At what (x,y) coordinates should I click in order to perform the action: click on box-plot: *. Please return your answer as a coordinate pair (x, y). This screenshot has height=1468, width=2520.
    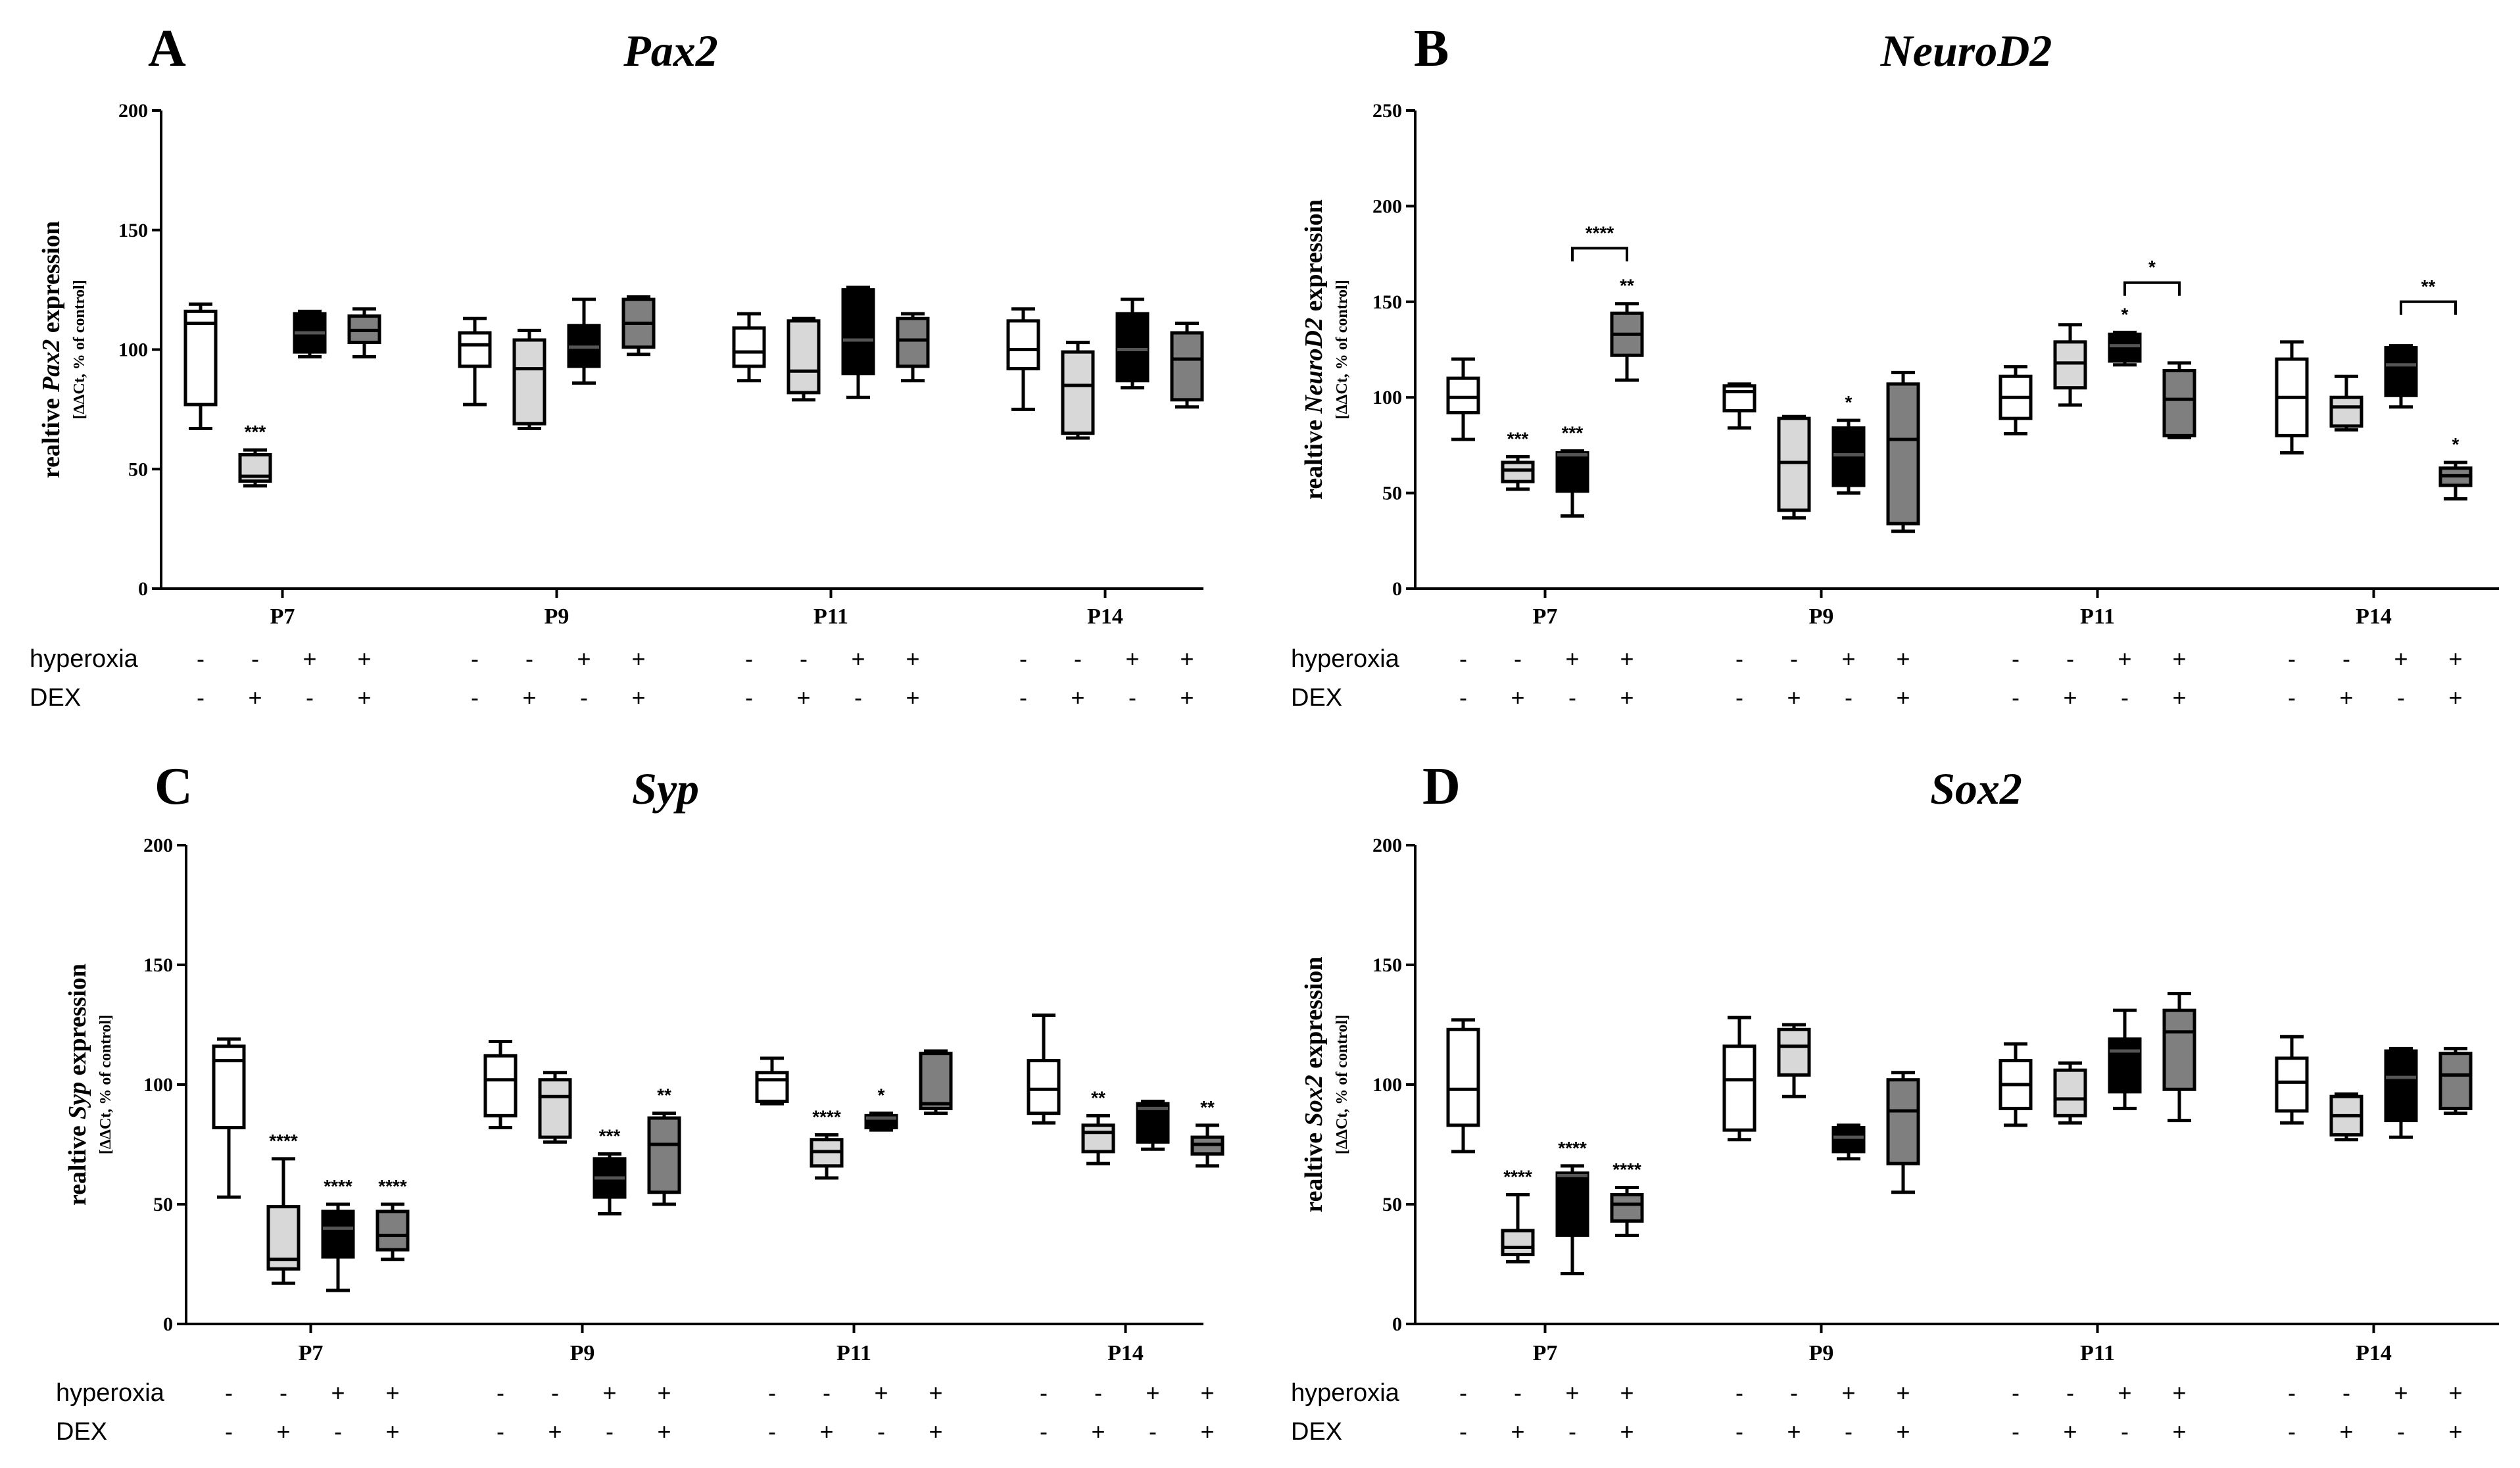
    Looking at the image, I should click on (1848, 444).